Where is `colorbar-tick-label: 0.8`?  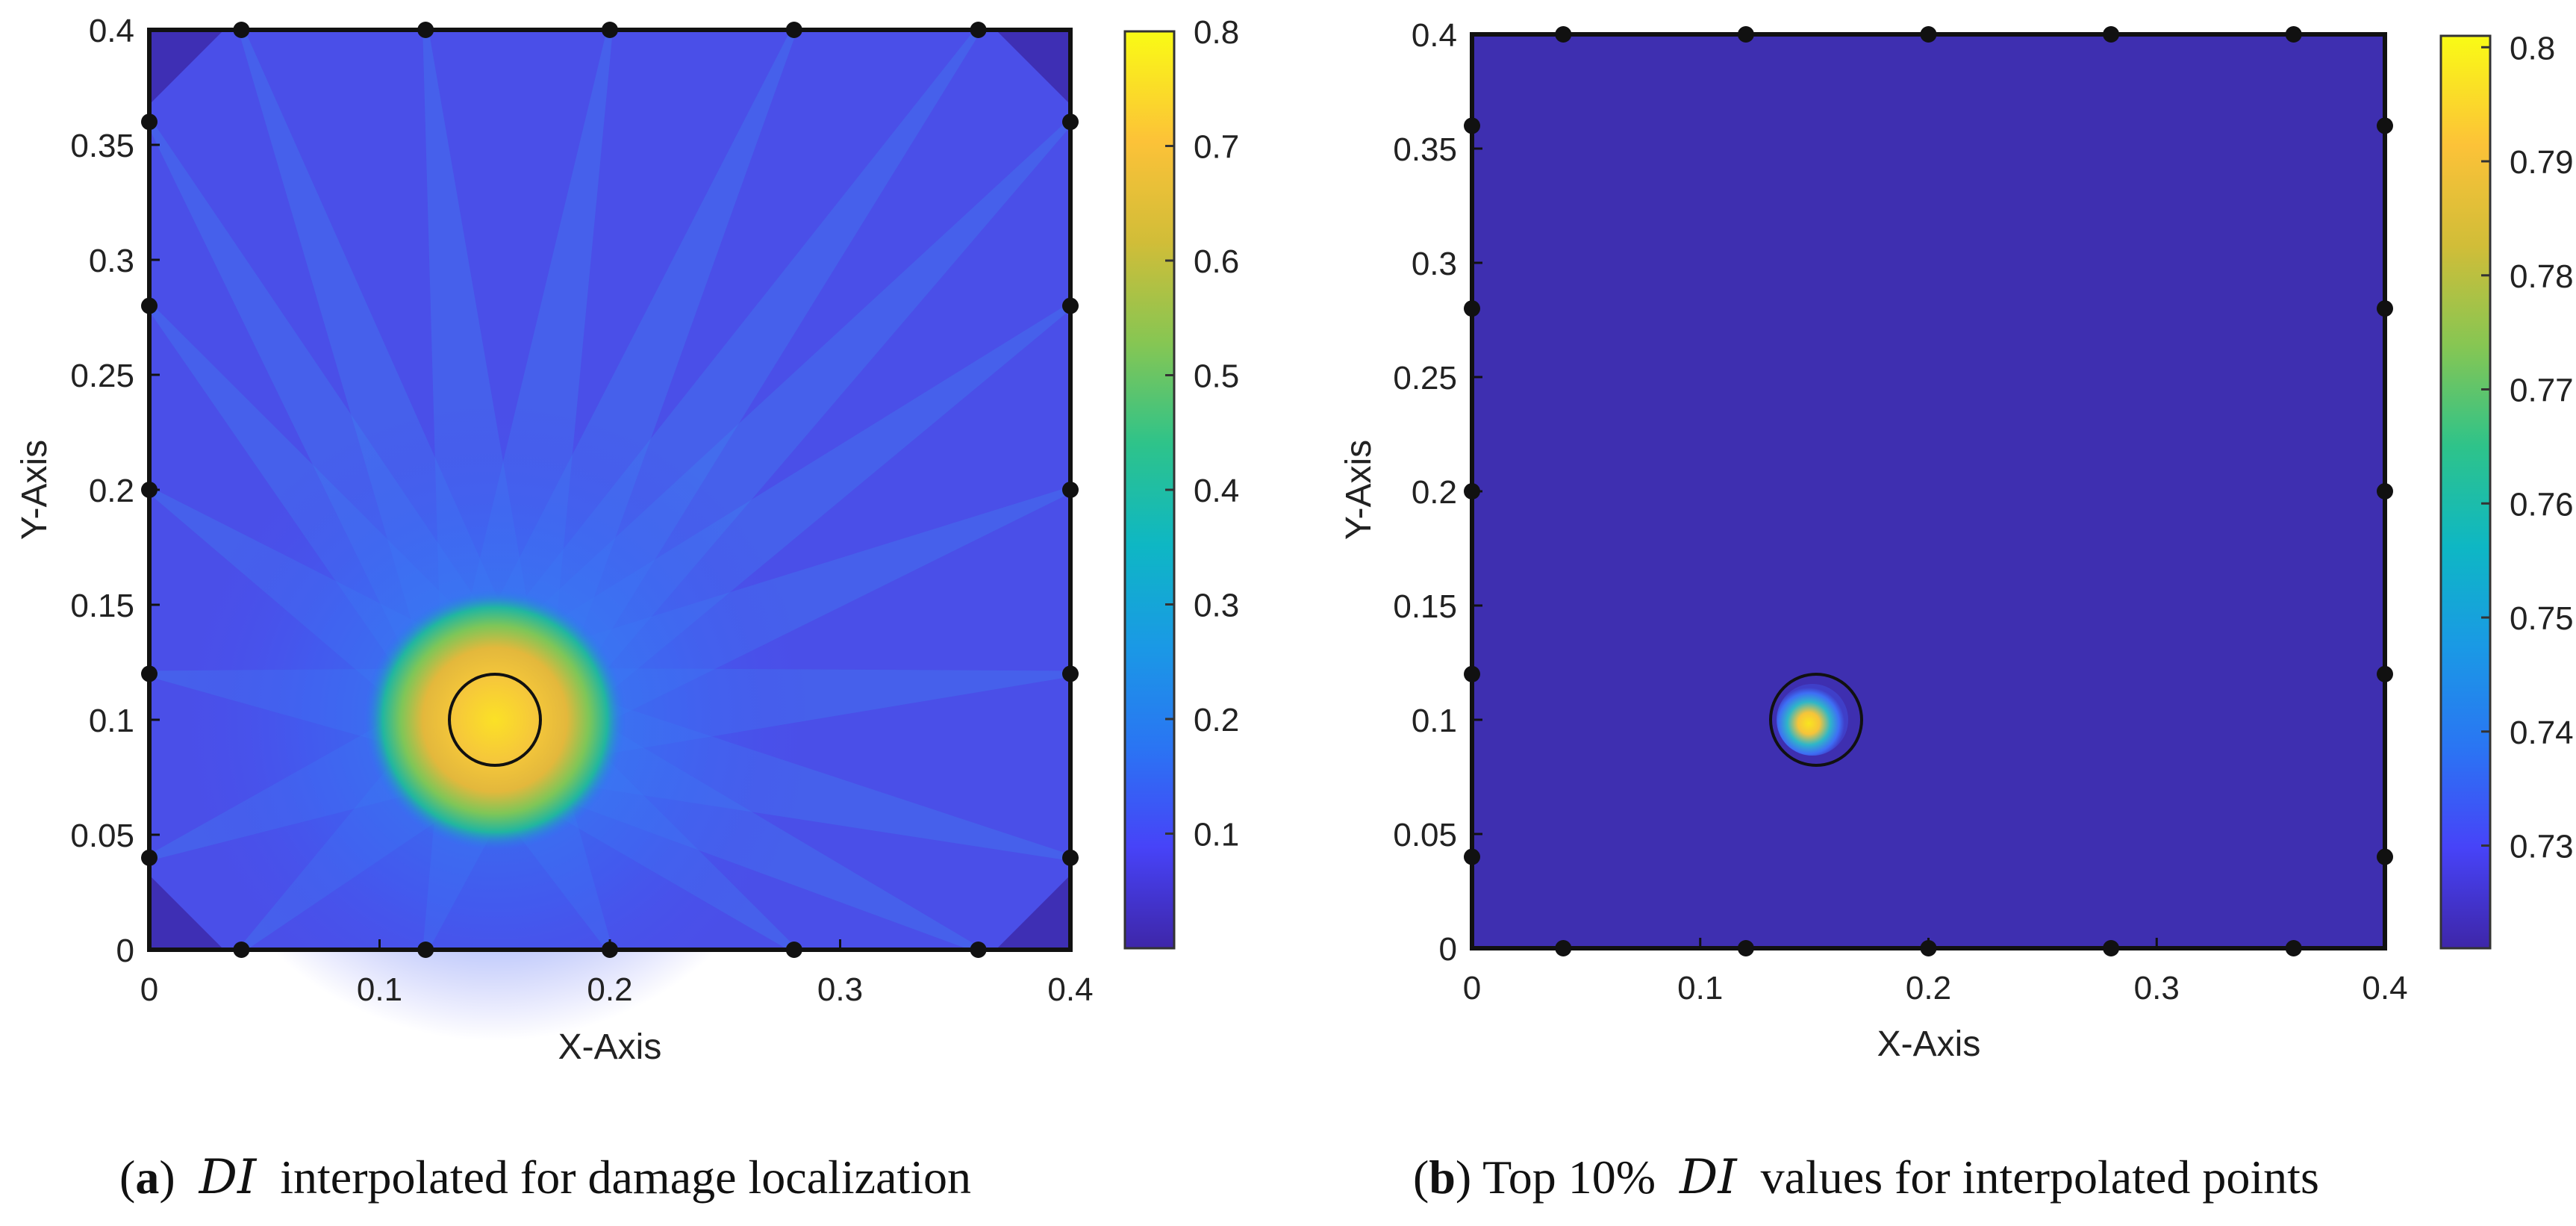
colorbar-tick-label: 0.8 is located at coordinates (1216, 33).